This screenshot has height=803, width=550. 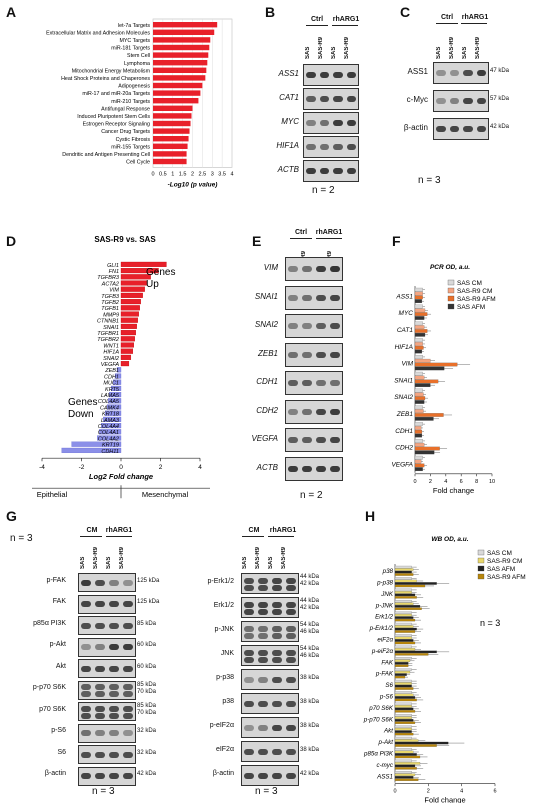 I want to click on gene-label: GLI1, so click(x=113, y=266).